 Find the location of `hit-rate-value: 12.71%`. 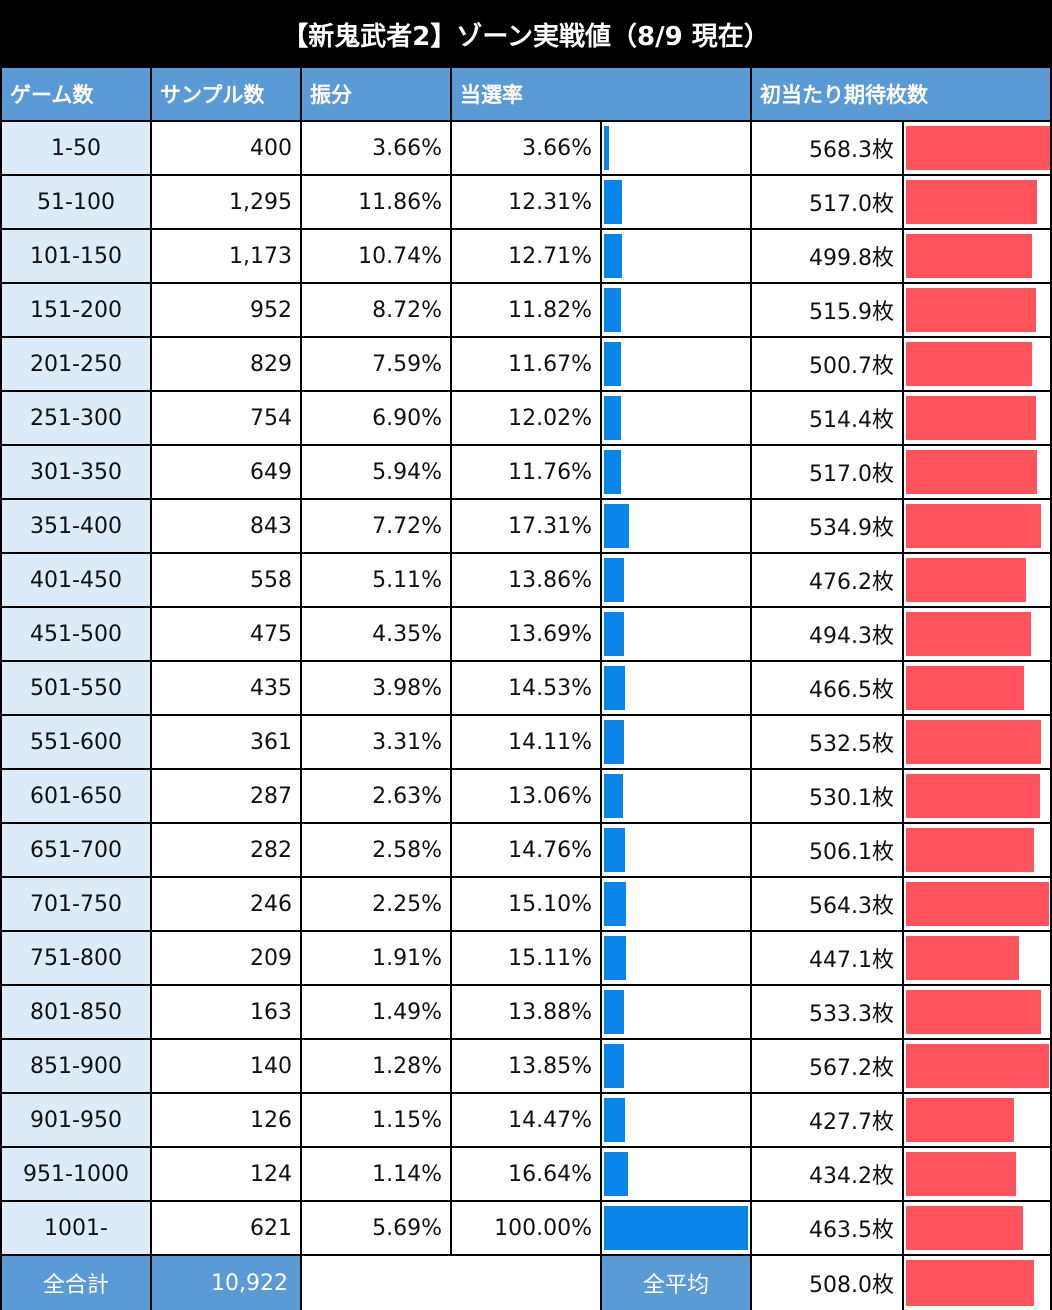

hit-rate-value: 12.71% is located at coordinates (526, 256).